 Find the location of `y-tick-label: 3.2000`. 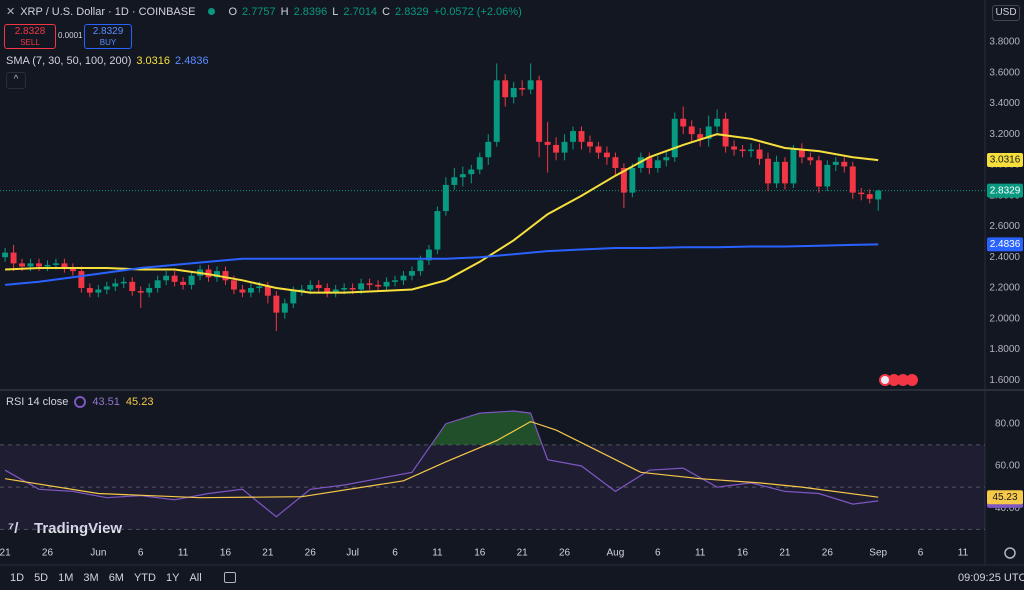

y-tick-label: 3.2000 is located at coordinates (1004, 134).